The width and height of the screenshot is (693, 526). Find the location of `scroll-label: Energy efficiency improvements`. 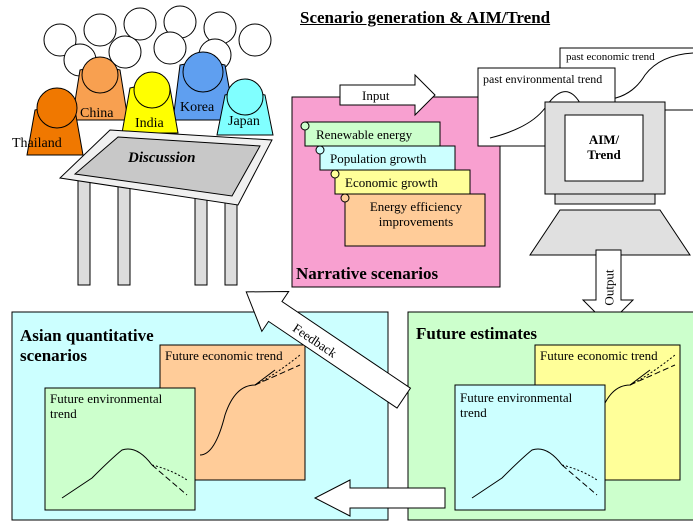

scroll-label: Energy efficiency improvements is located at coordinates (416, 214).